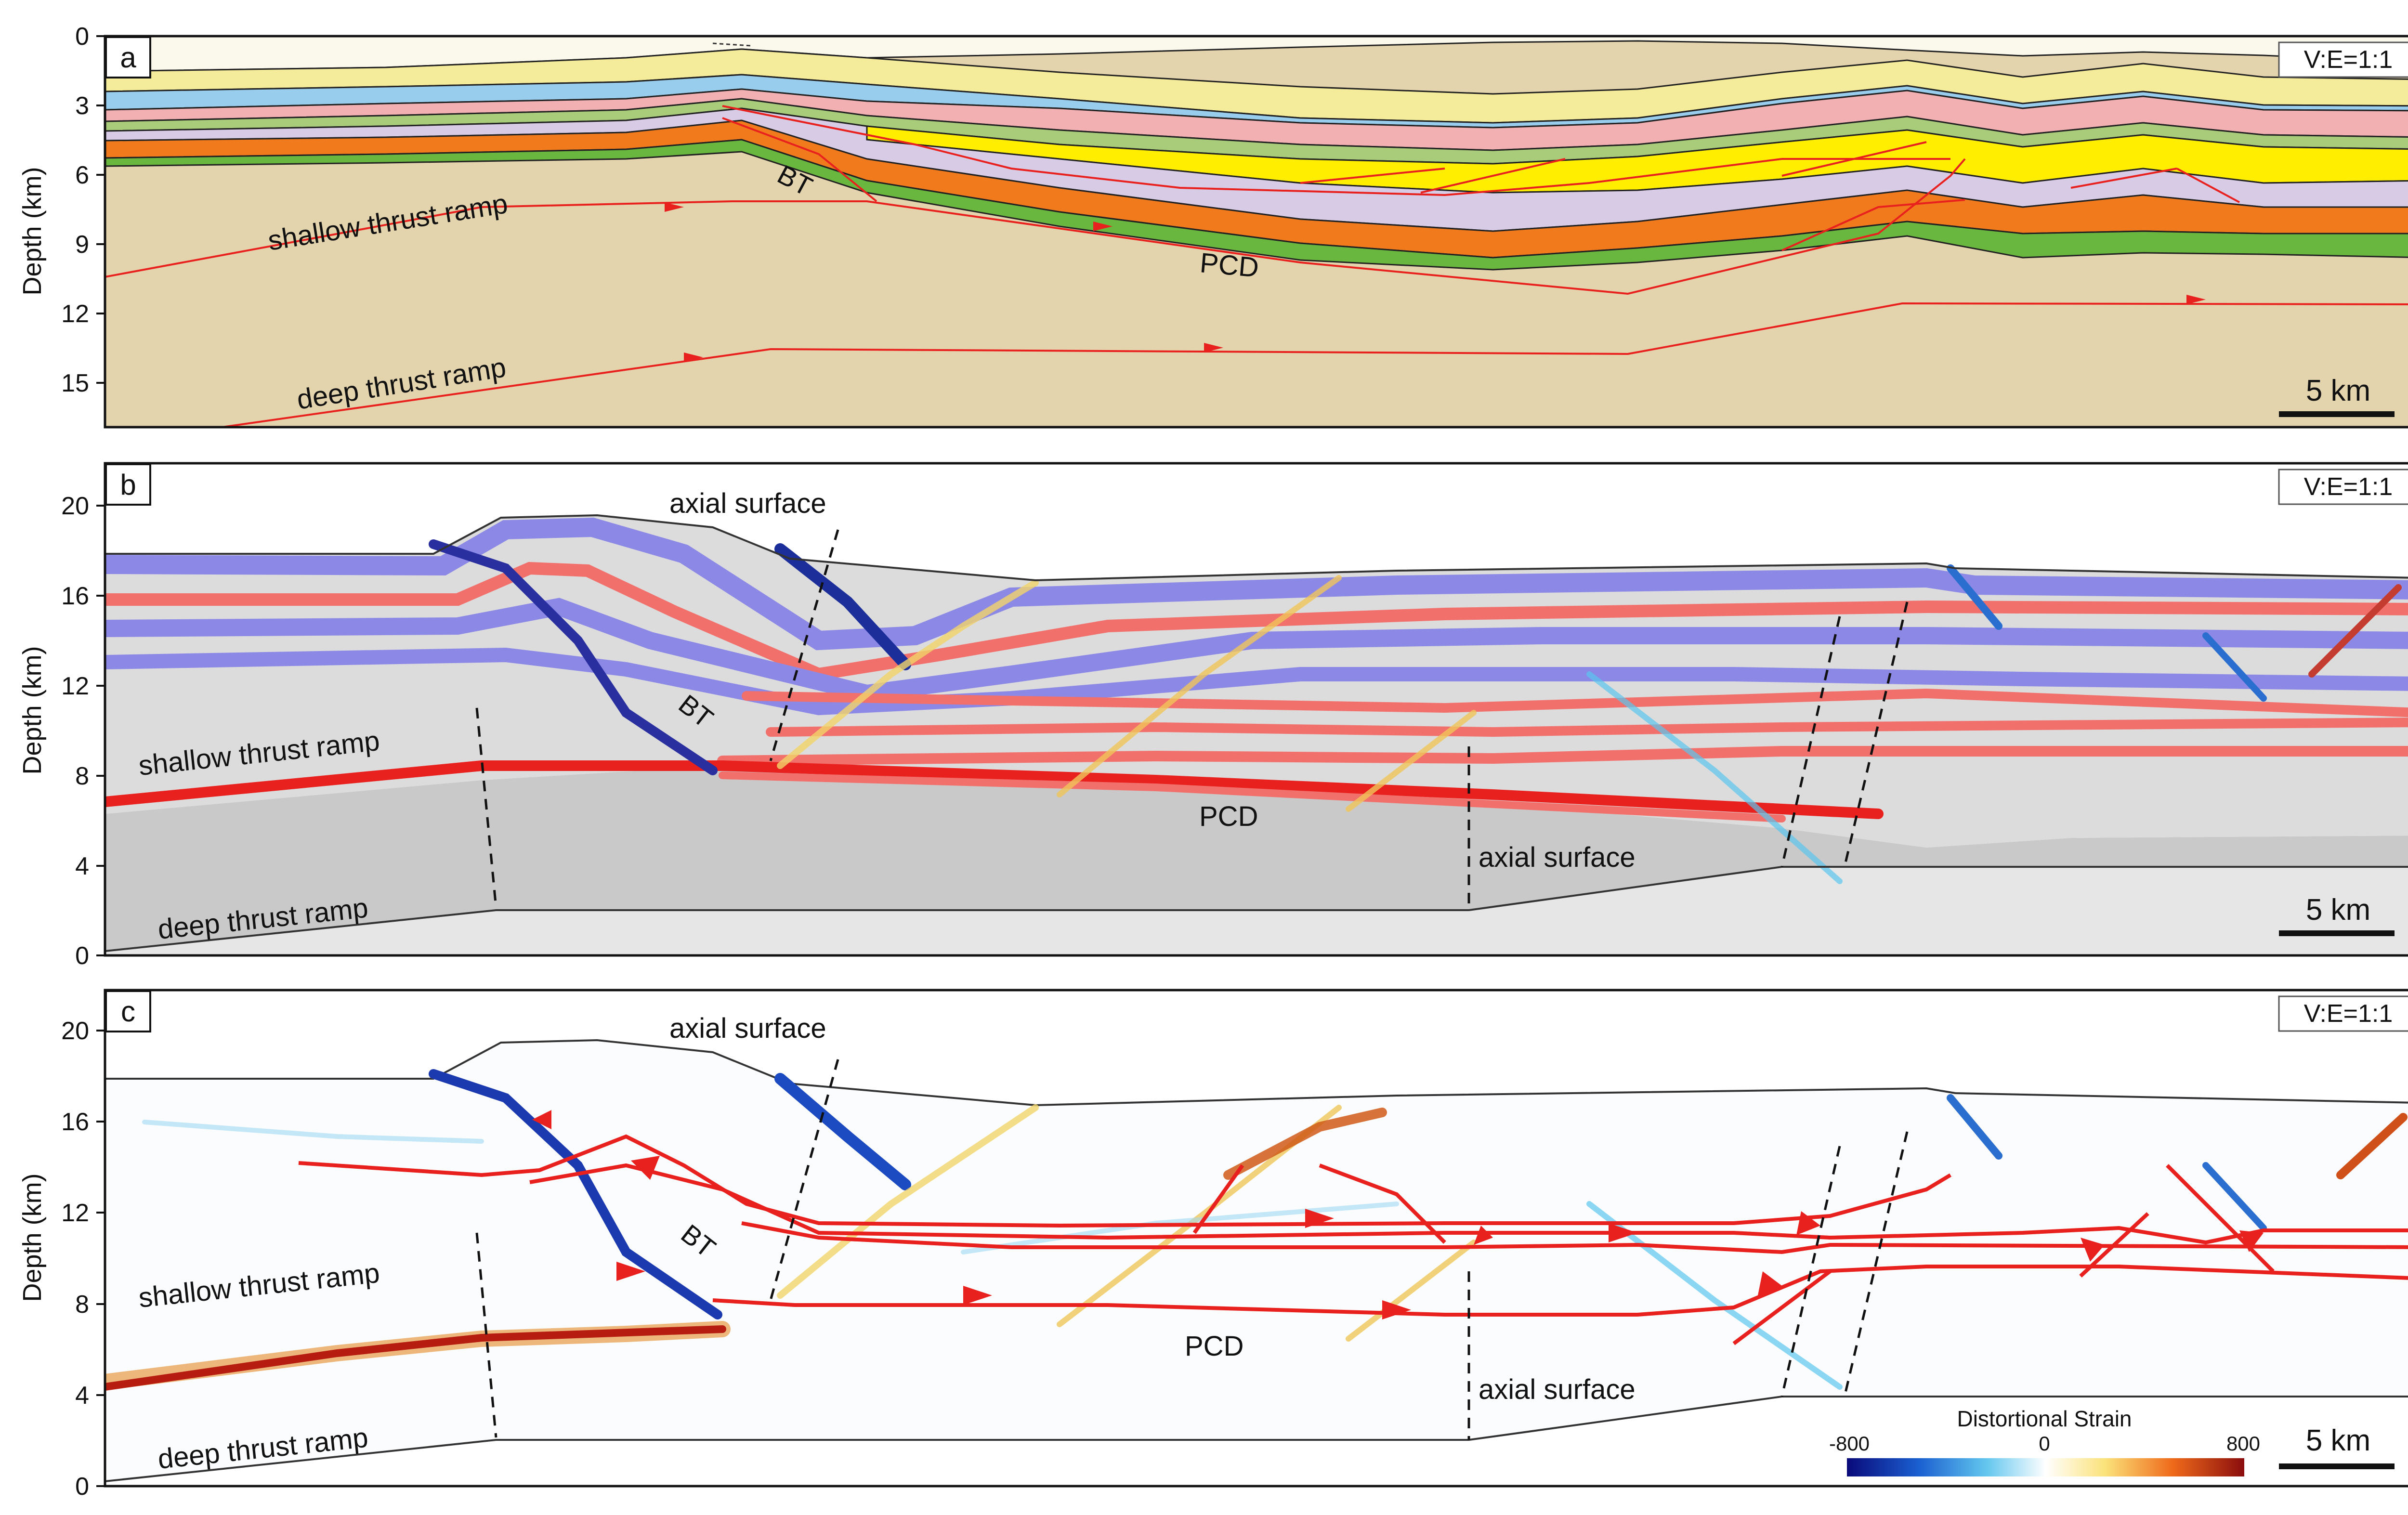 The width and height of the screenshot is (2408, 1515). What do you see at coordinates (82, 175) in the screenshot?
I see `tick-label: 6` at bounding box center [82, 175].